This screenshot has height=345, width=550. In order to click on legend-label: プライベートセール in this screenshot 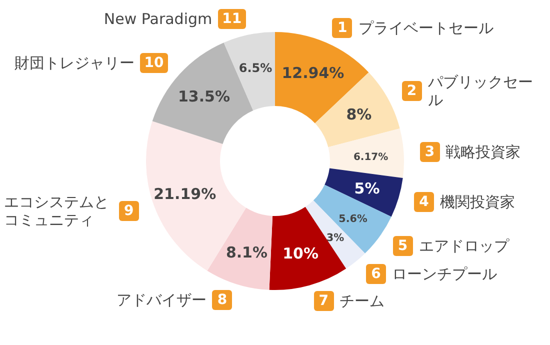, I will do `click(426, 27)`.